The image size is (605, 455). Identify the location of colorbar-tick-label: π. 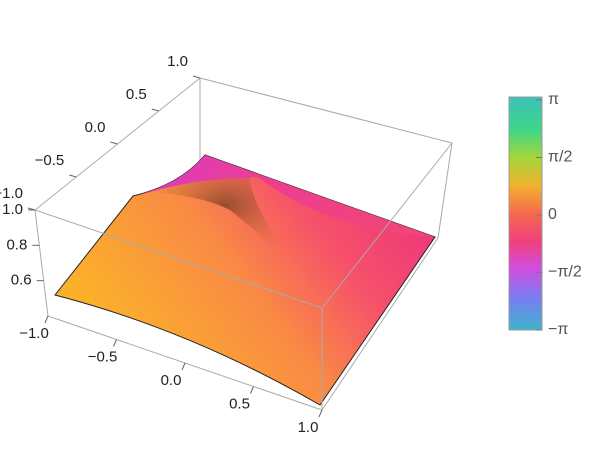
(553, 99).